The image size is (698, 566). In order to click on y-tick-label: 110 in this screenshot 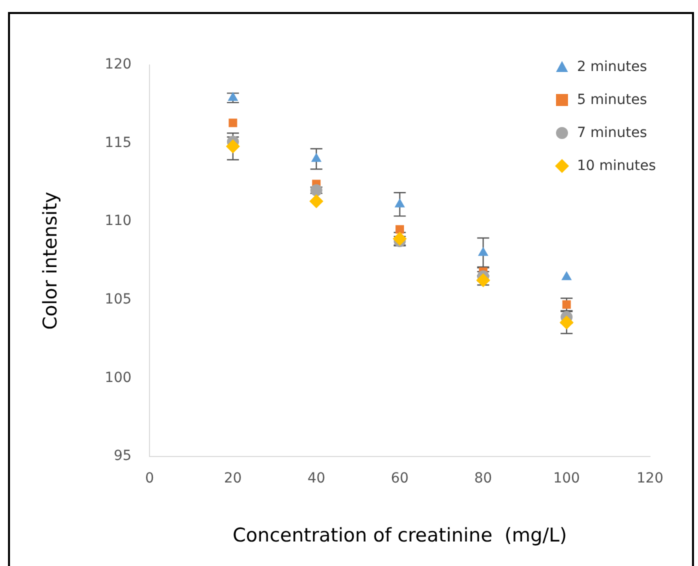, I will do `click(118, 221)`.